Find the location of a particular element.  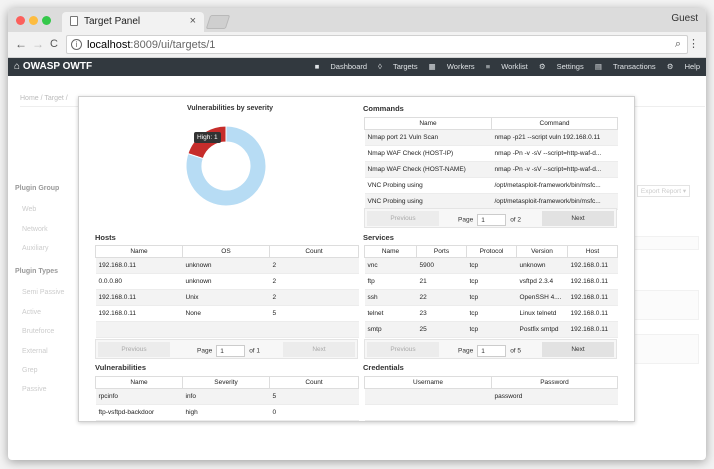

commands-heading: Commands is located at coordinates (383, 108).